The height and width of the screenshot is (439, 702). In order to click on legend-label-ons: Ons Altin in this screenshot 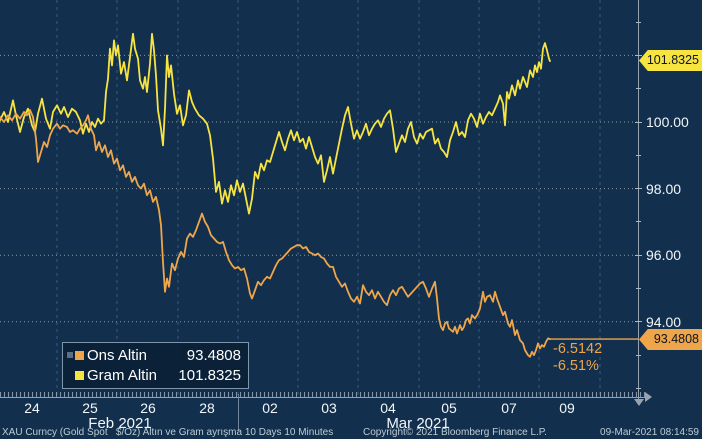, I will do `click(117, 355)`.